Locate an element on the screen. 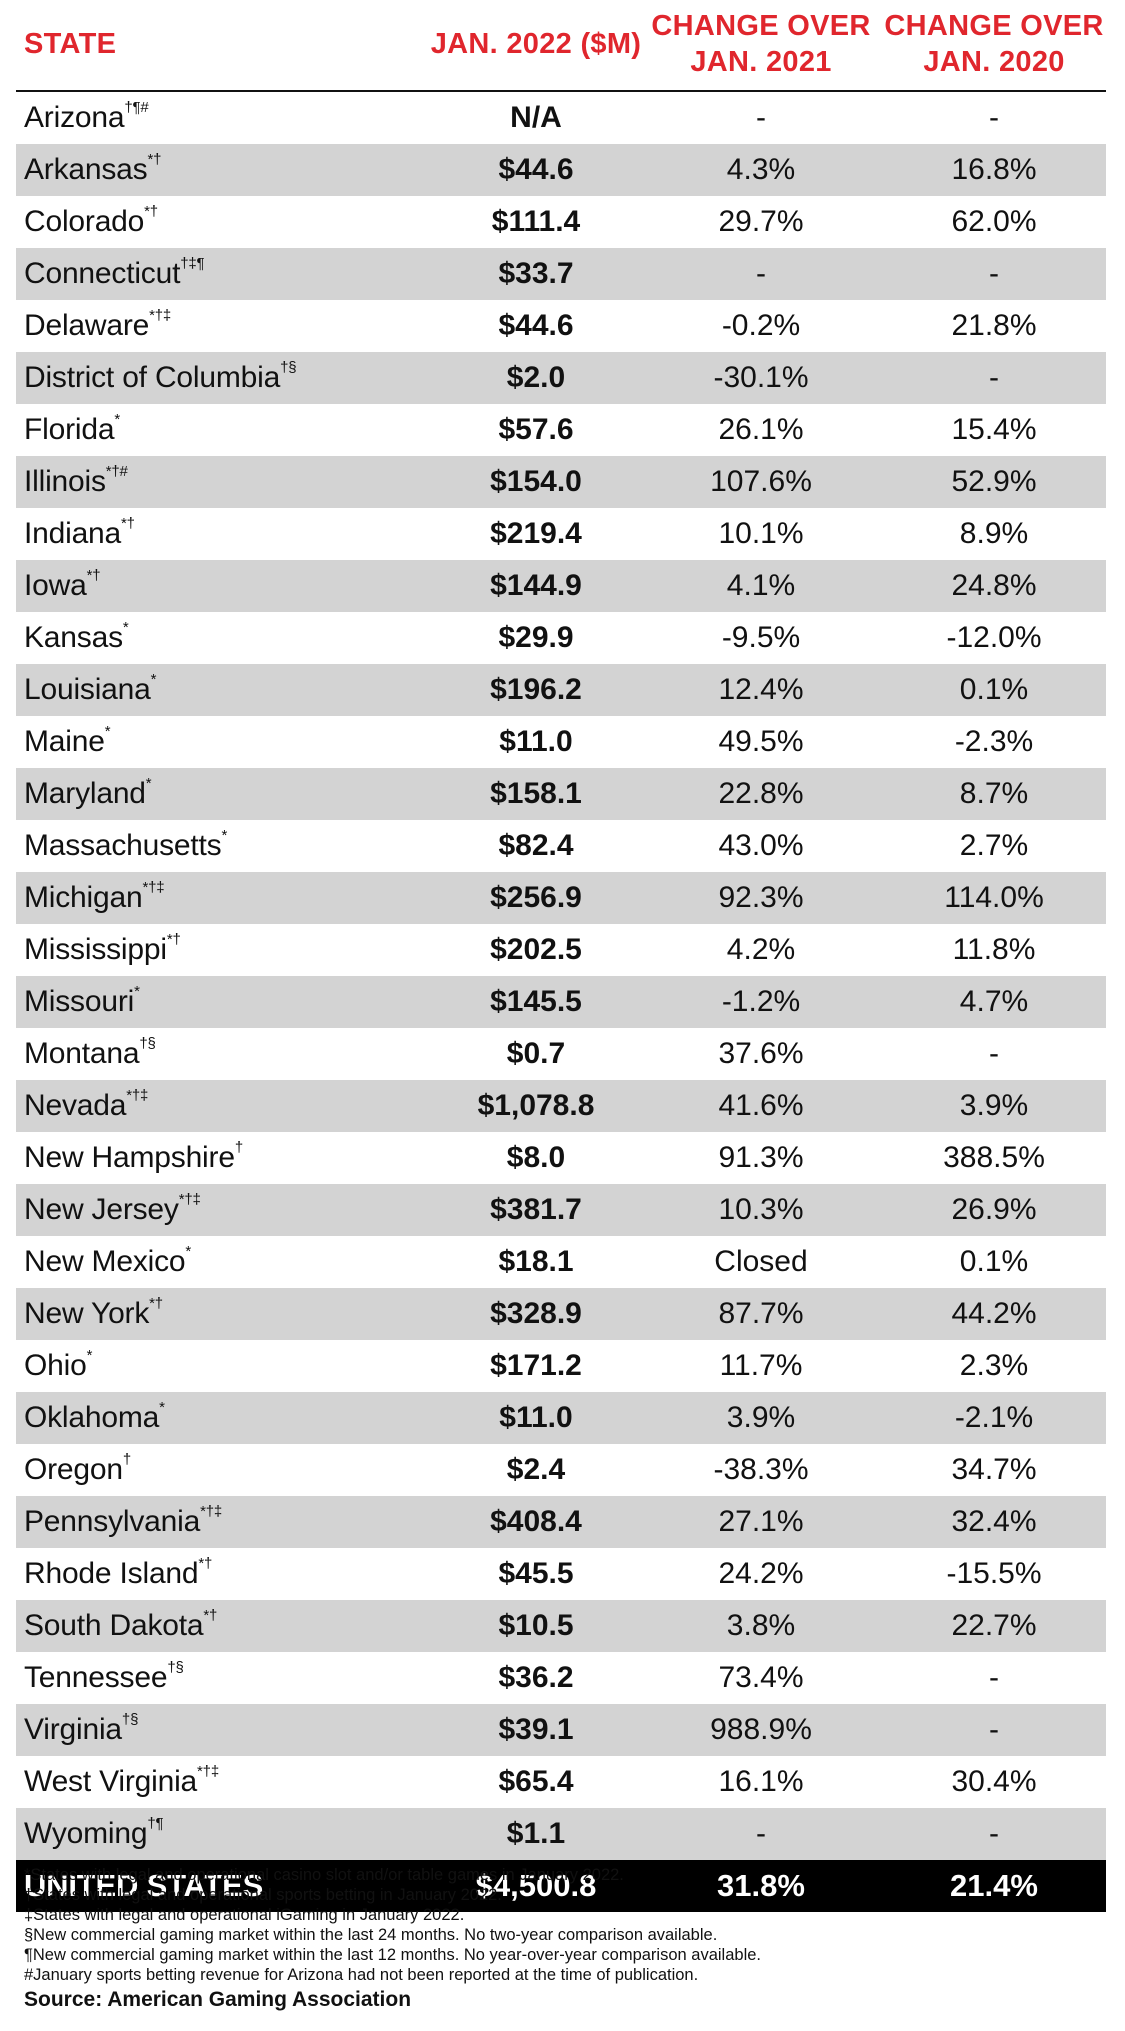 The image size is (1125, 2031). change-over-2020: 24.8% is located at coordinates (994, 585).